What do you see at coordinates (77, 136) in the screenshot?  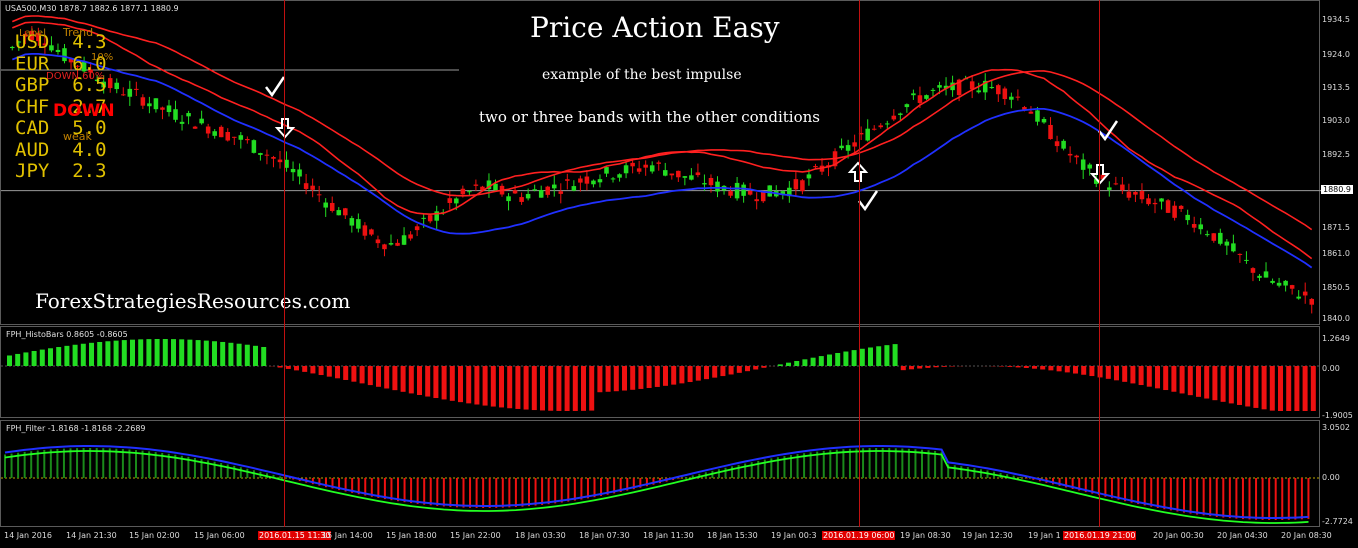 I see `overlay-weak: weak` at bounding box center [77, 136].